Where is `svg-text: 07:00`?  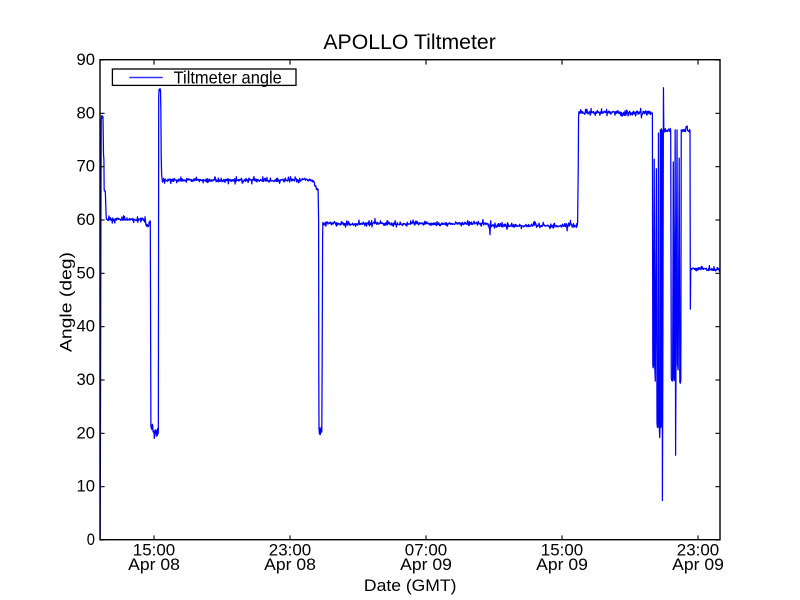
svg-text: 07:00 is located at coordinates (426, 551).